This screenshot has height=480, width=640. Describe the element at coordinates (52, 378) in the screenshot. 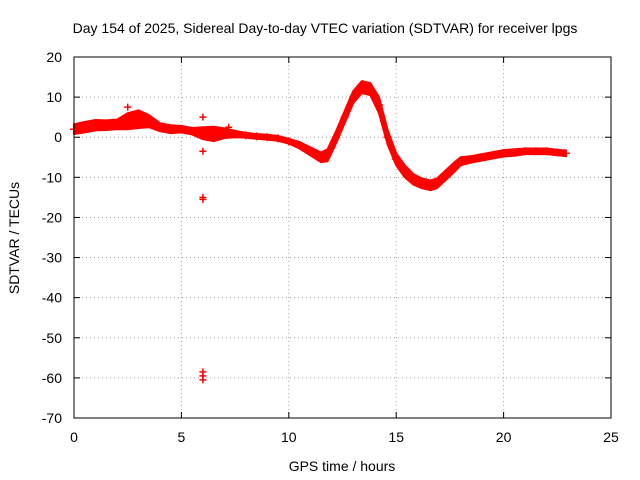

I see `y-tick-label: -60` at that location.